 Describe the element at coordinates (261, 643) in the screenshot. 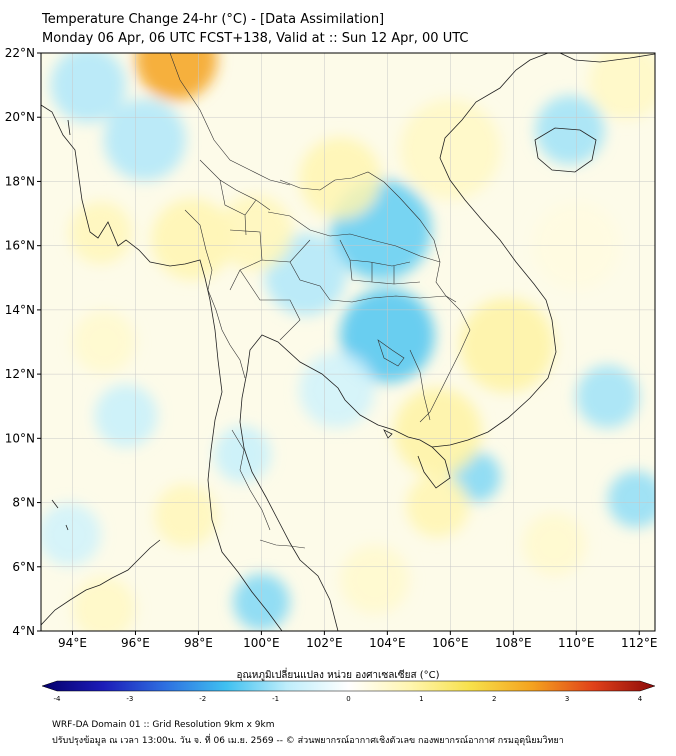

I see `lon-tick-label: 100°E` at that location.